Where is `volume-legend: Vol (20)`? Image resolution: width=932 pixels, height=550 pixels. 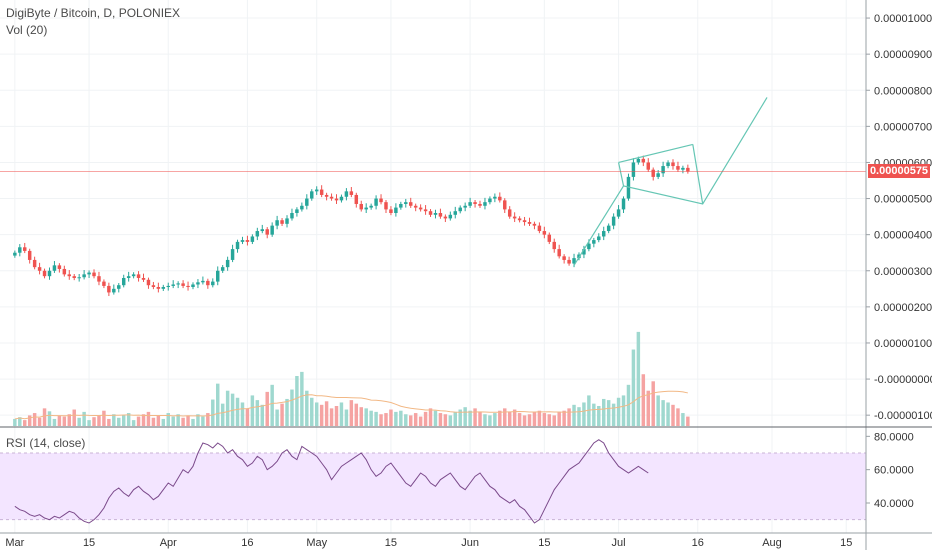 volume-legend: Vol (20) is located at coordinates (27, 30).